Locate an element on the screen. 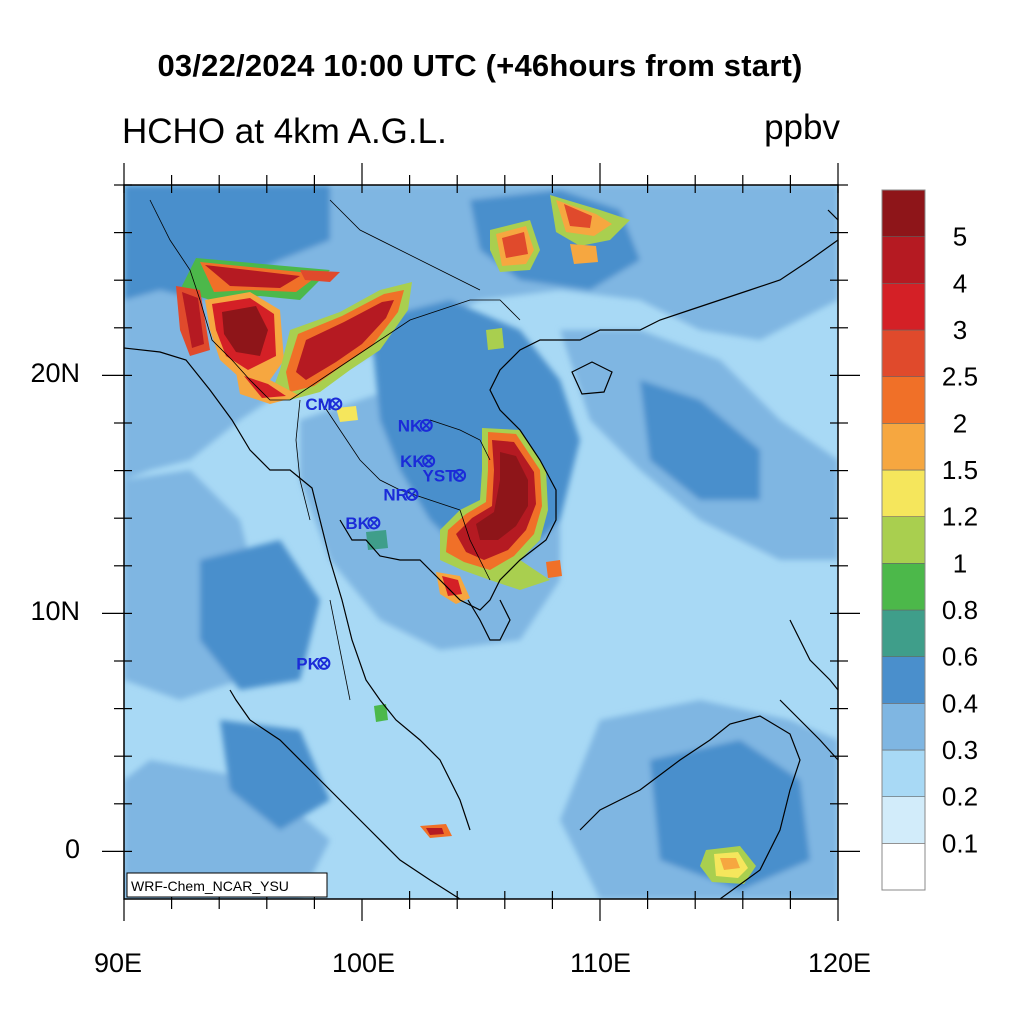  colorbar-label: 1.2 is located at coordinates (960, 517).